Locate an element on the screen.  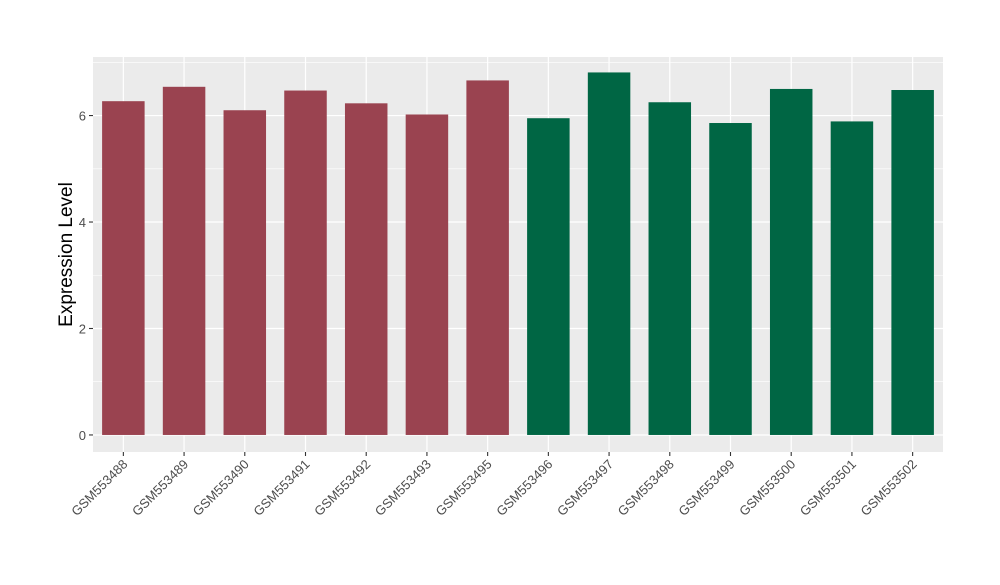
bar-GSM553493 is located at coordinates (427, 274).